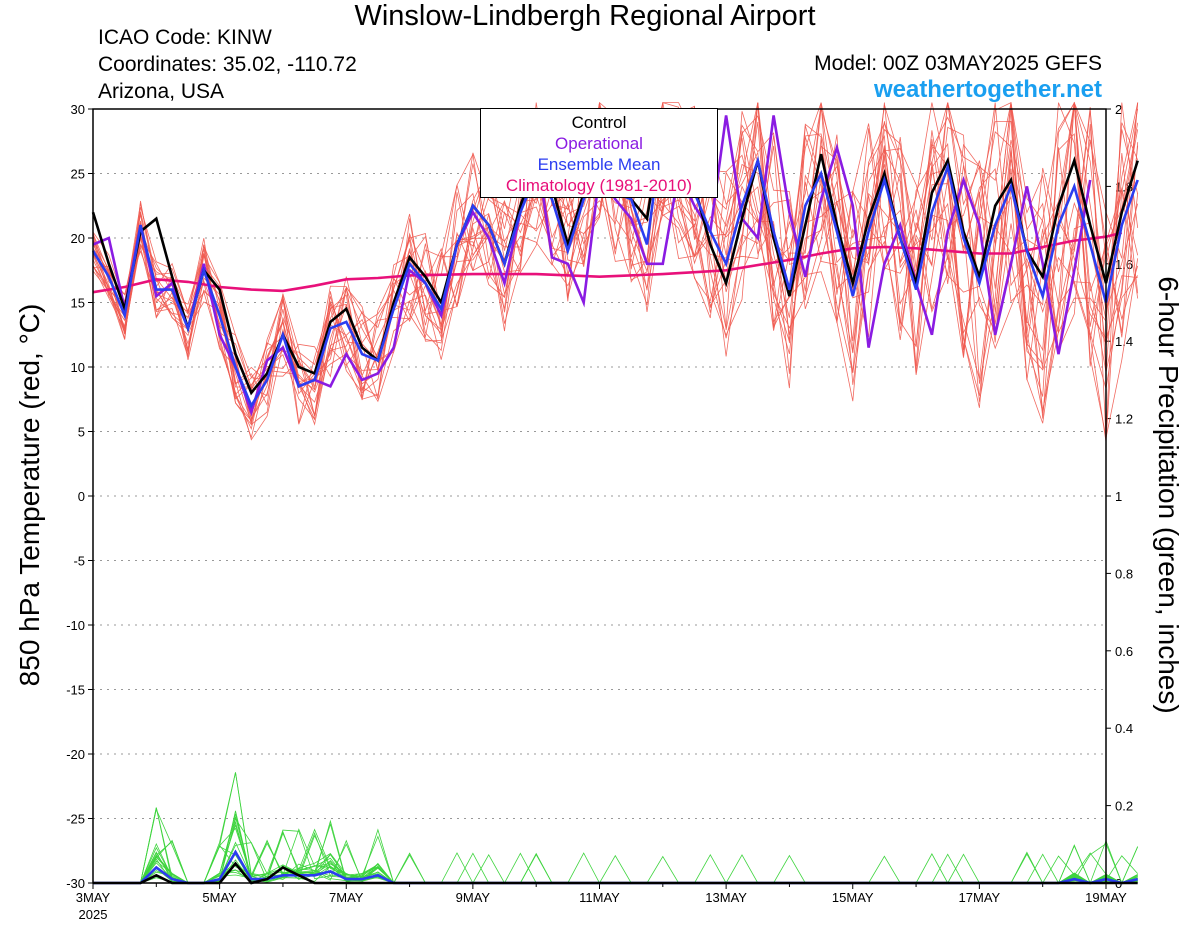 This screenshot has width=1200, height=927. I want to click on x-tick-label: 7MAY, so click(346, 897).